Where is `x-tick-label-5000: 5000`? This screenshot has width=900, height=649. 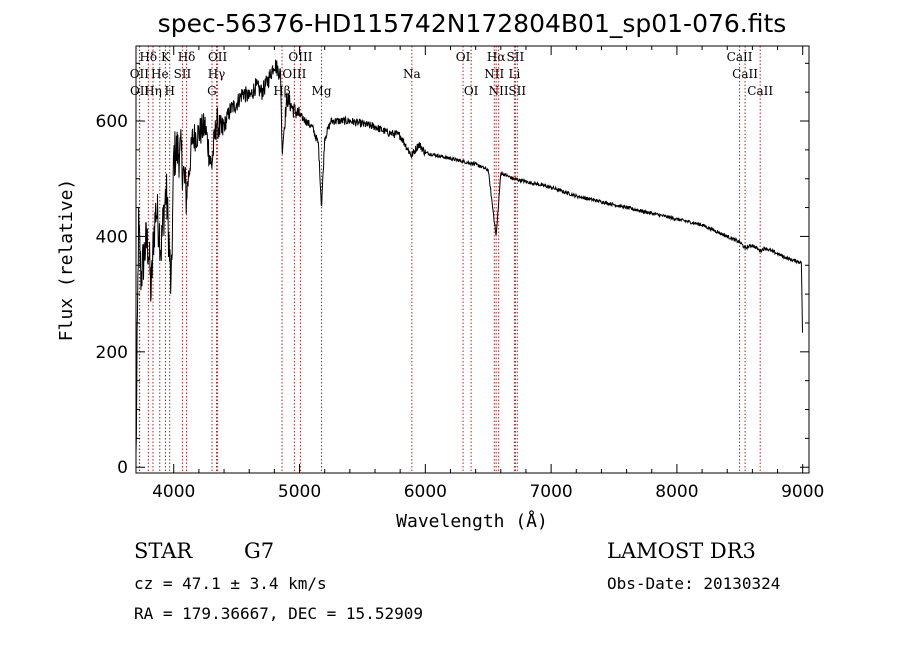 x-tick-label-5000: 5000 is located at coordinates (299, 492).